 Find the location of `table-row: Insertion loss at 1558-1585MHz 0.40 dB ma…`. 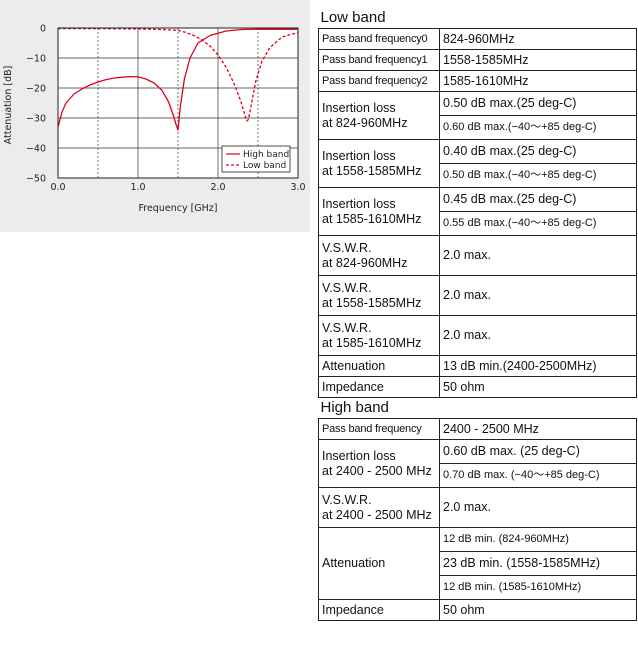

table-row: Insertion loss at 1558-1585MHz 0.40 dB ma… is located at coordinates (477, 163).